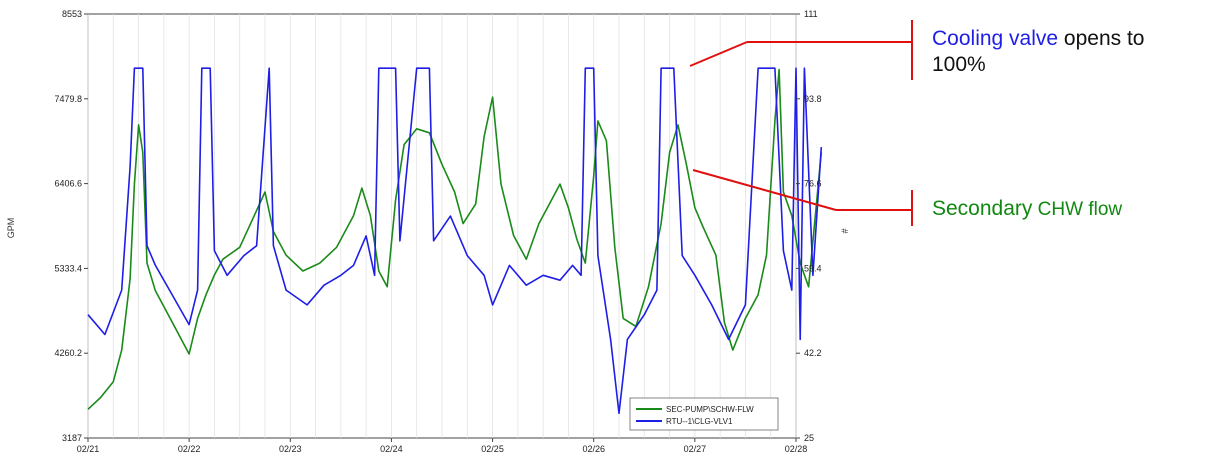 This screenshot has height=457, width=1206. Describe the element at coordinates (492, 449) in the screenshot. I see `x-tick-label: 02/25` at that location.